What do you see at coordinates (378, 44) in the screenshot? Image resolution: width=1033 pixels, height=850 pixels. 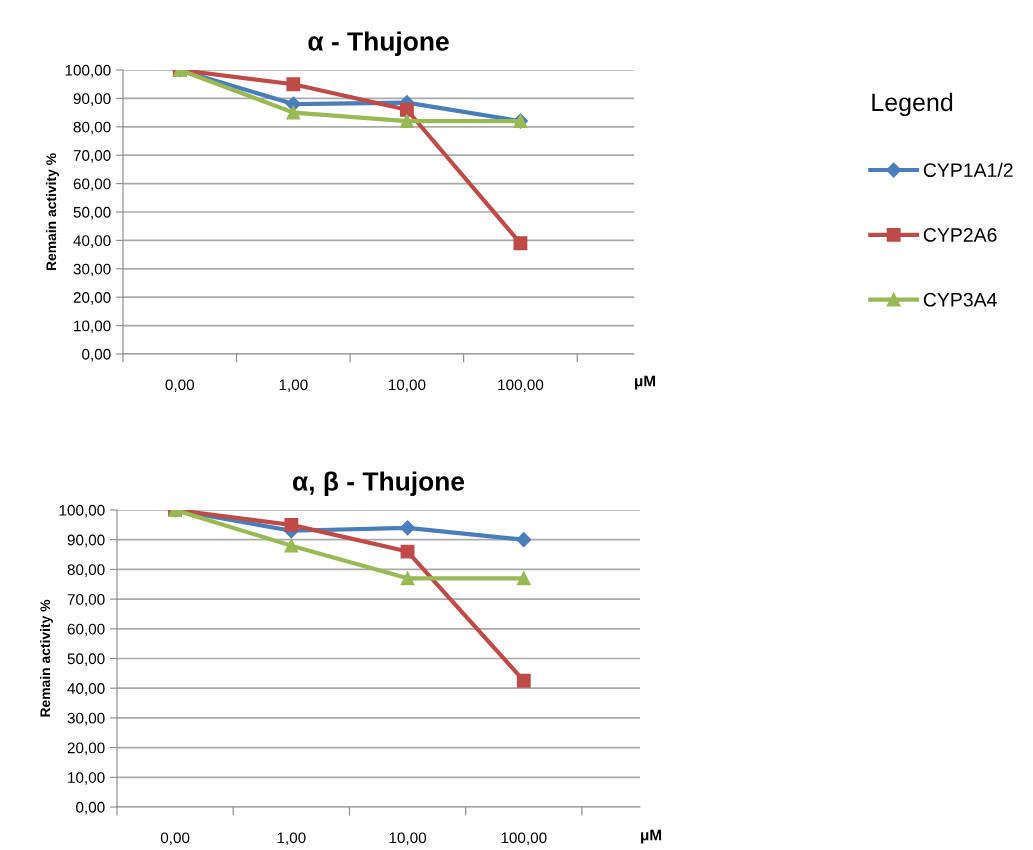 I see `chart-title: α - Thujone` at bounding box center [378, 44].